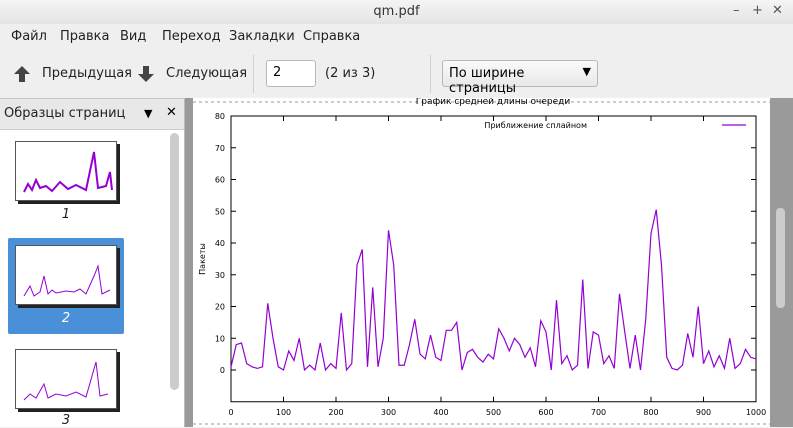 This screenshot has height=428, width=793. Describe the element at coordinates (350, 73) in the screenshot. I see `page-count: (2 из 3)` at that location.